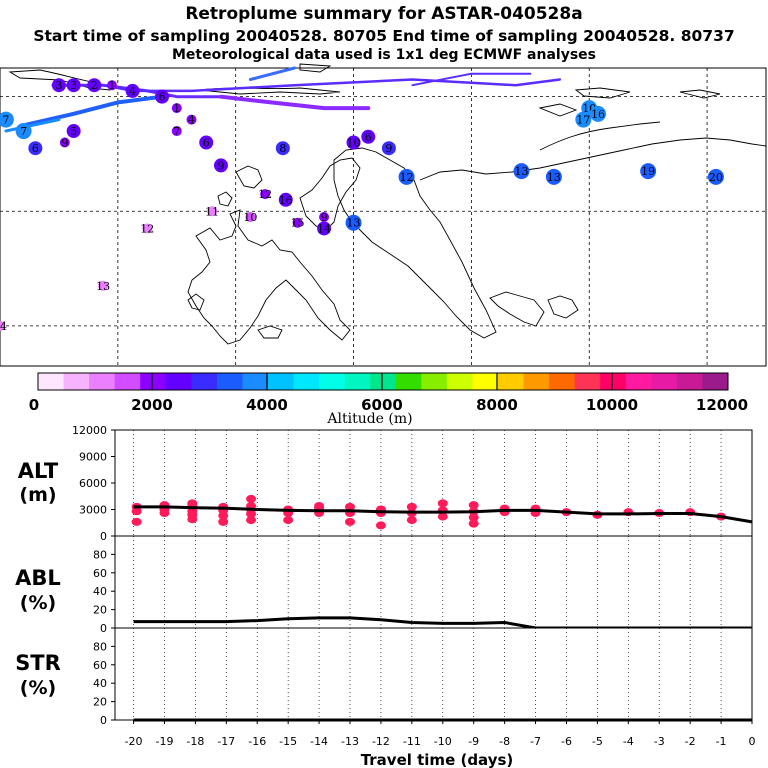 Image resolution: width=768 pixels, height=768 pixels. Describe the element at coordinates (369, 419) in the screenshot. I see `colorbar-label: Altitude (m)` at that location.